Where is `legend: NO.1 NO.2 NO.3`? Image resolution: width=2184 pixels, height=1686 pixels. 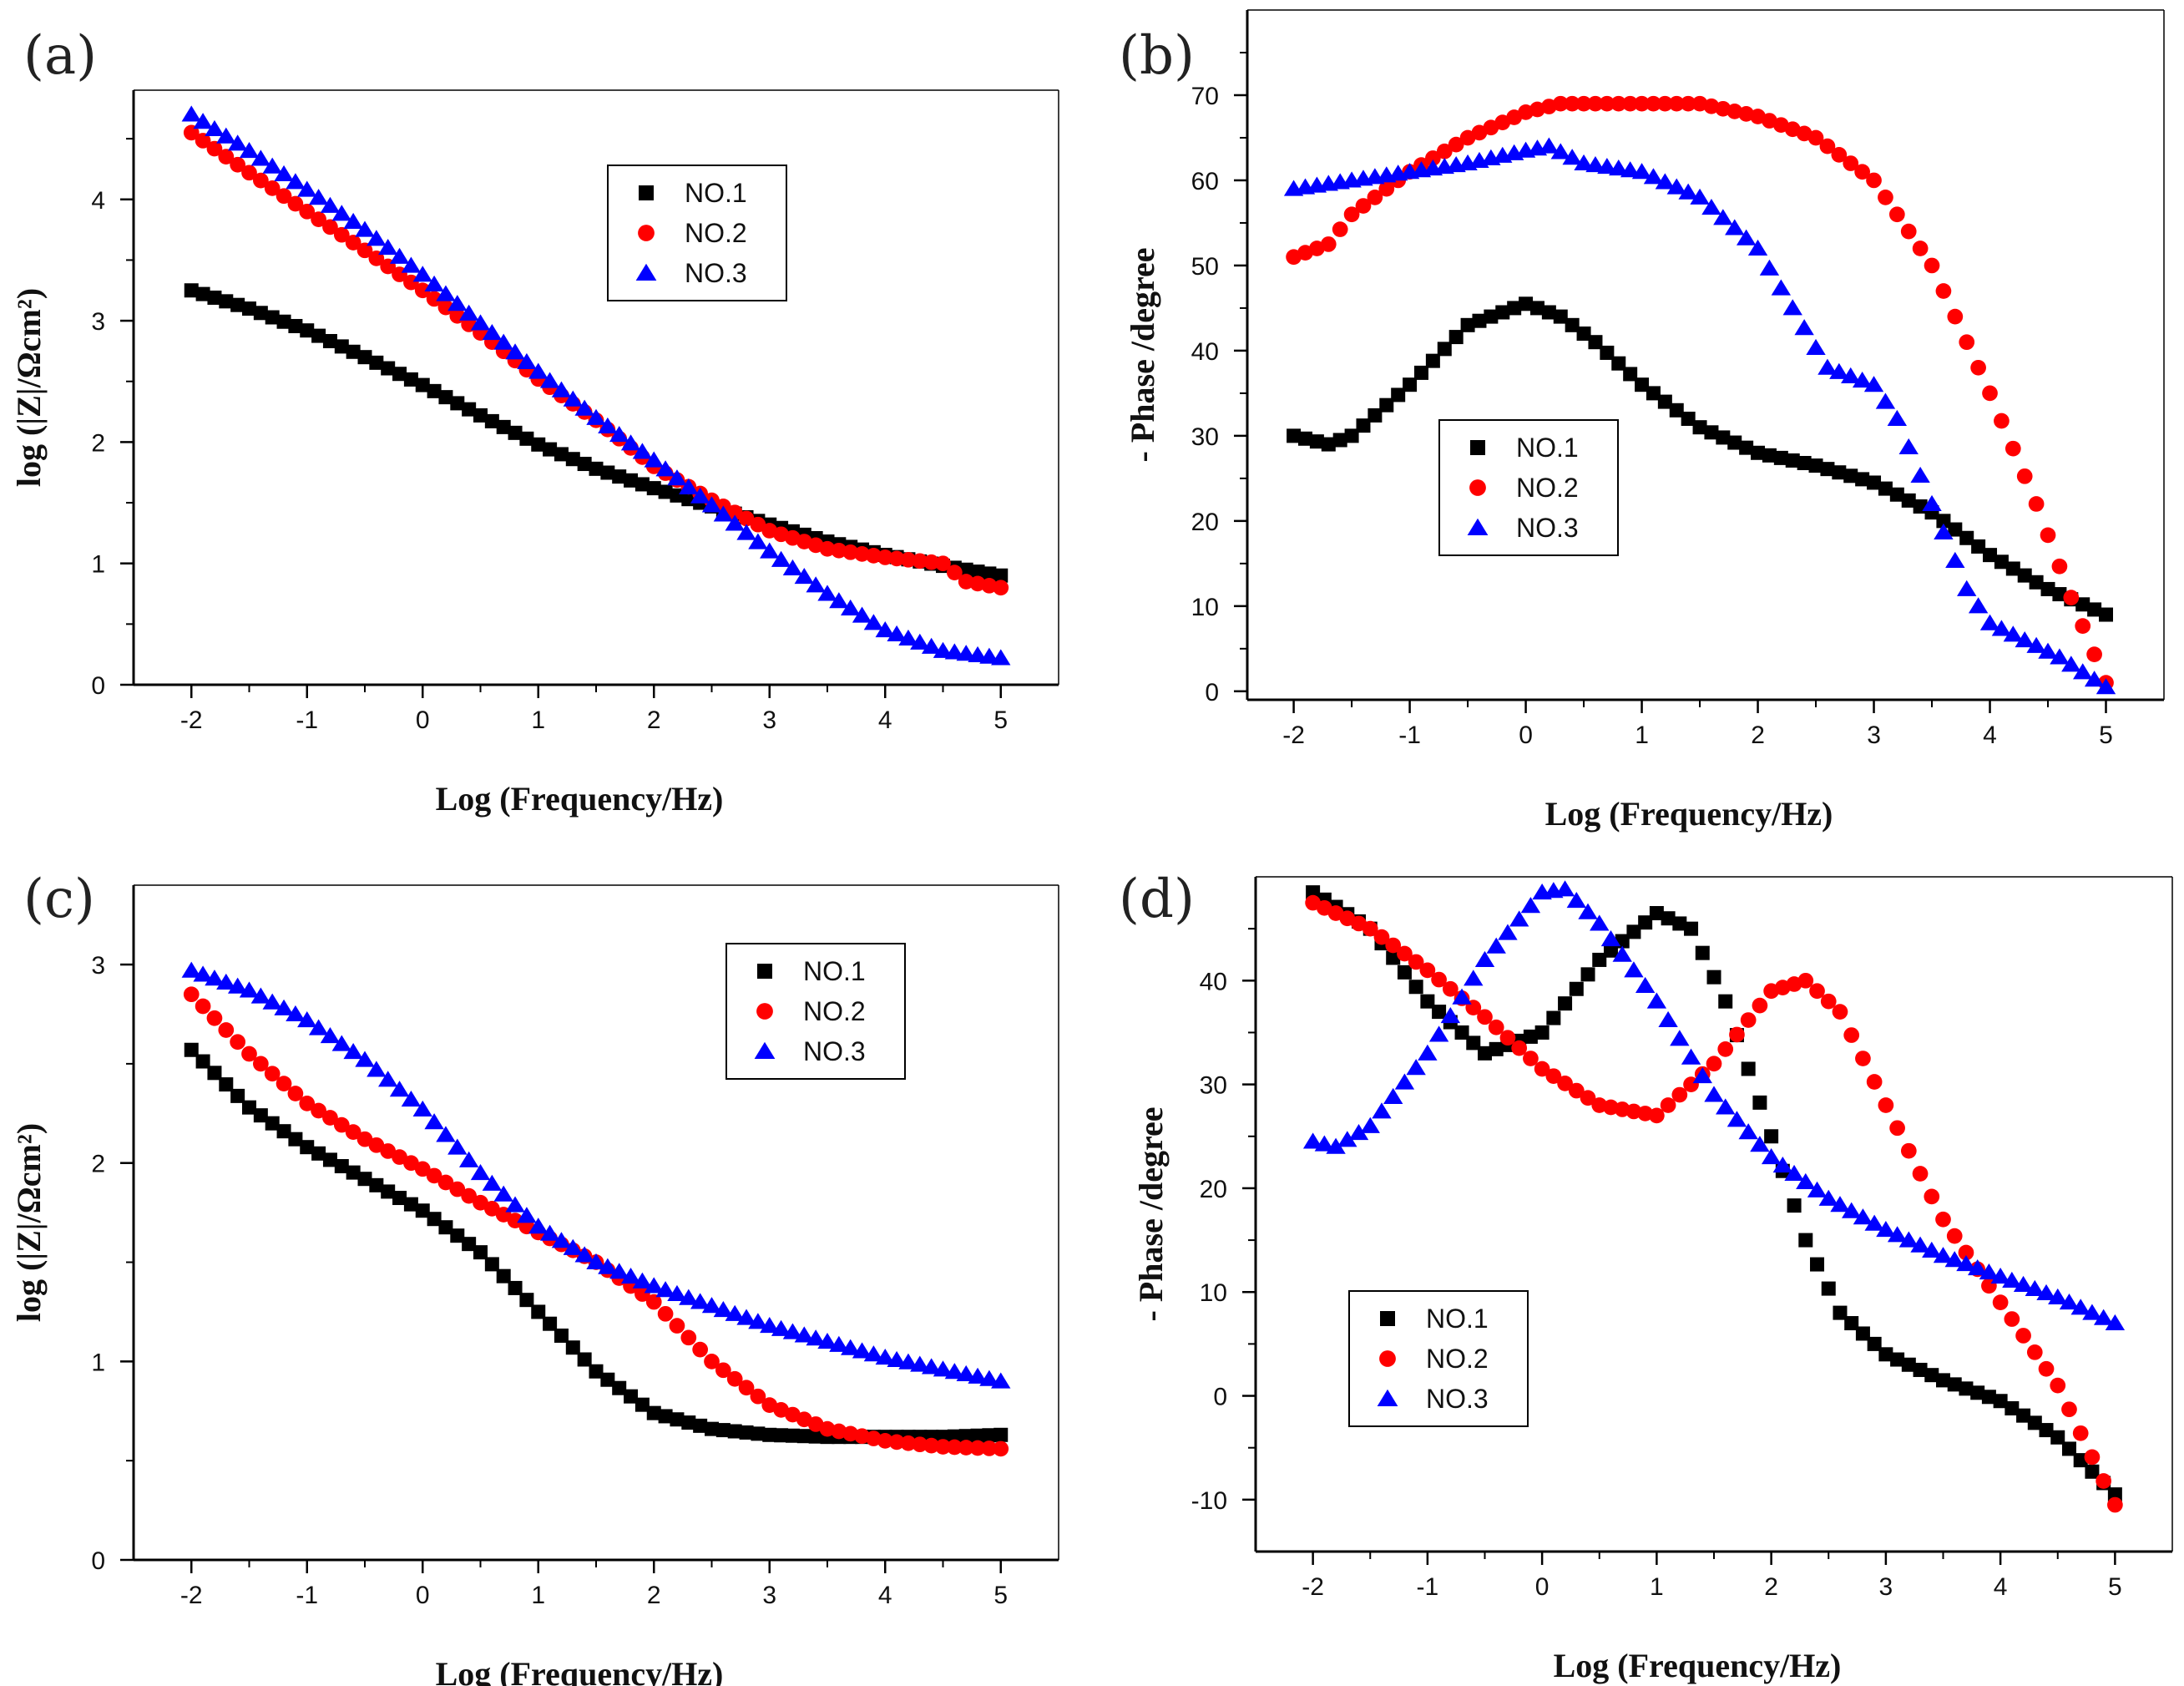
legend: NO.1 NO.2 NO.3 is located at coordinates (1438, 1358).